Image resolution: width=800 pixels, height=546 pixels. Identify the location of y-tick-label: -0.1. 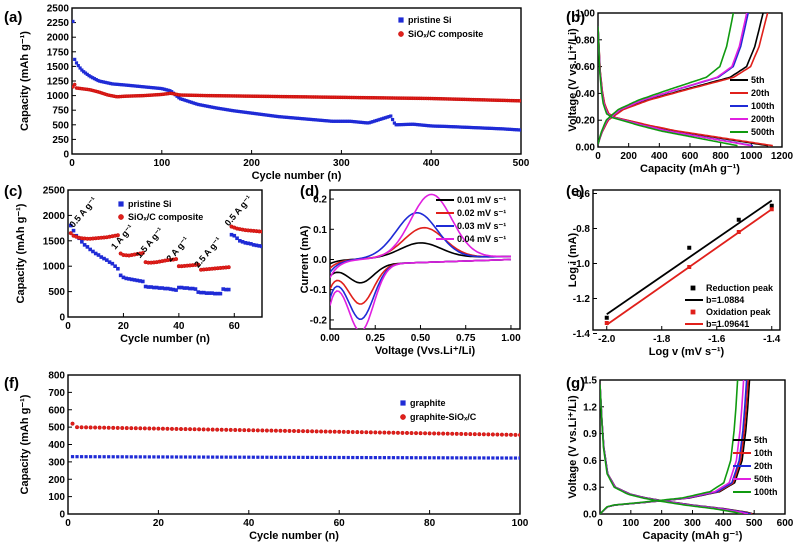
(319, 290).